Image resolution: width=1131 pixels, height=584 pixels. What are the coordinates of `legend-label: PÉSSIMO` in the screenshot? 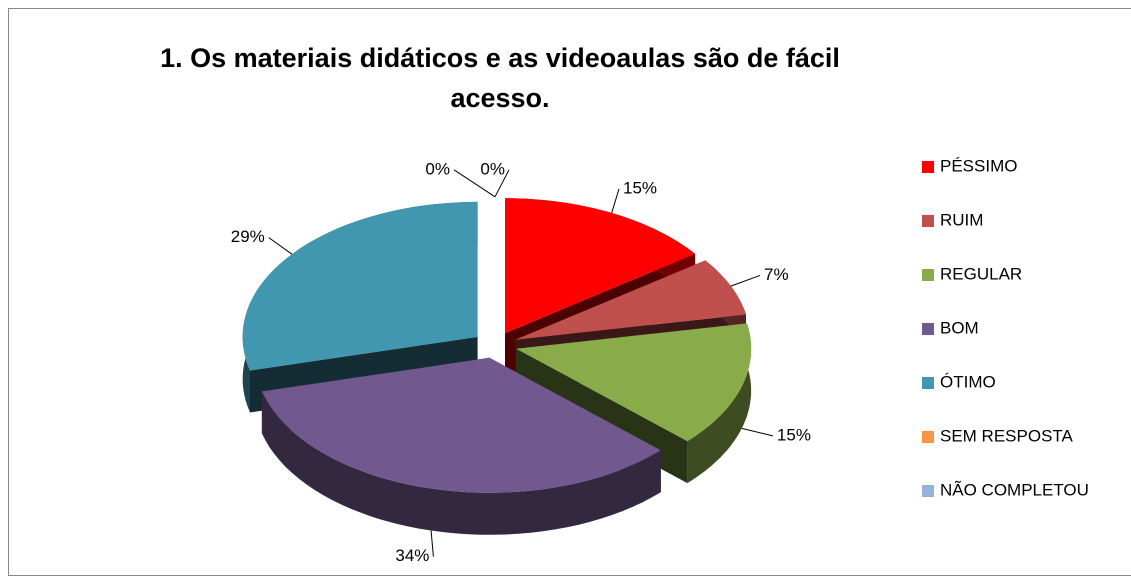 It's located at (978, 165).